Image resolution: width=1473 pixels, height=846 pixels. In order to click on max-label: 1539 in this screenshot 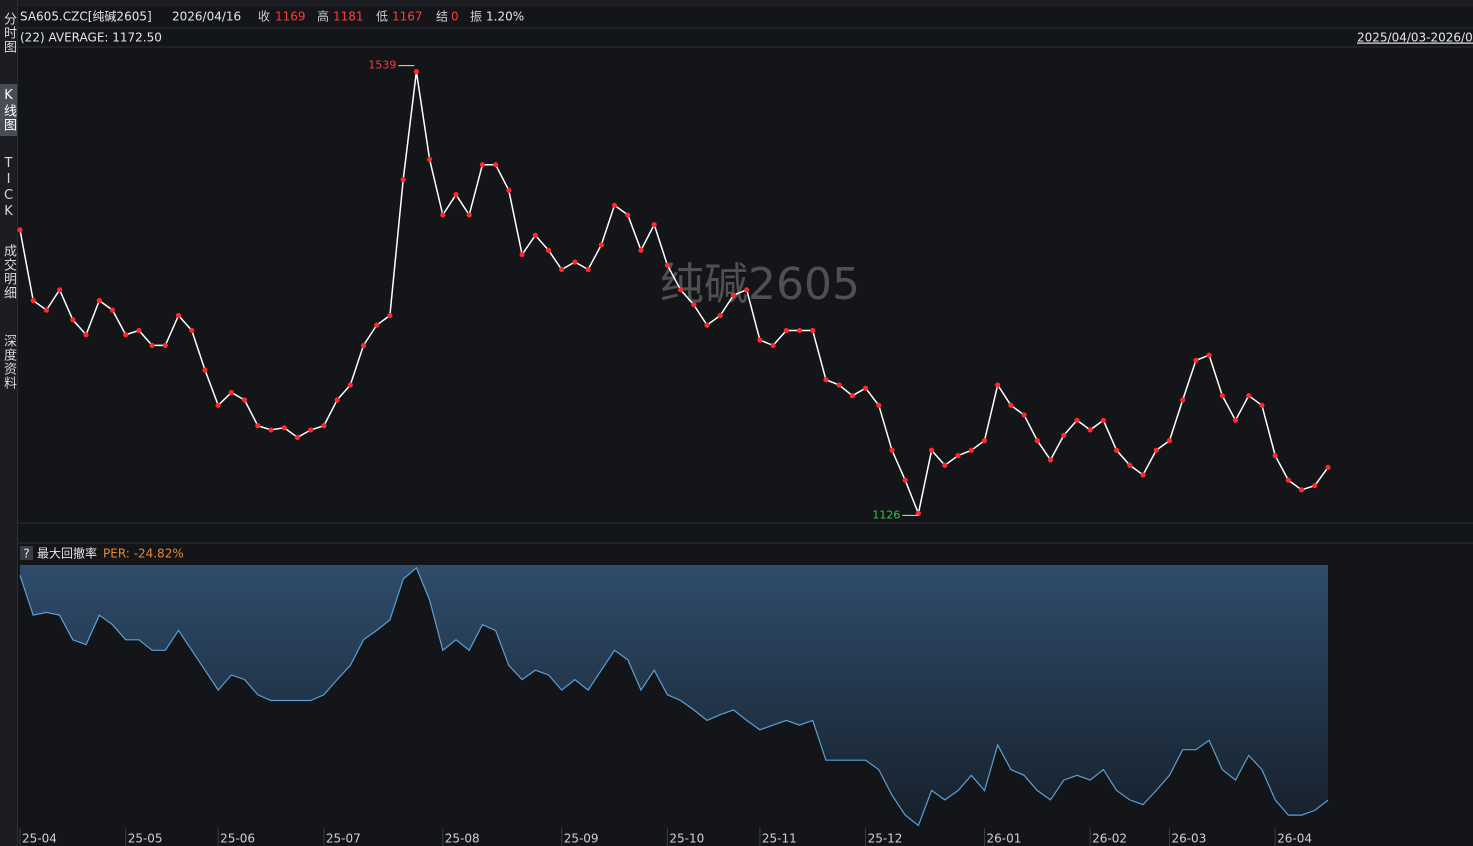, I will do `click(382, 65)`.